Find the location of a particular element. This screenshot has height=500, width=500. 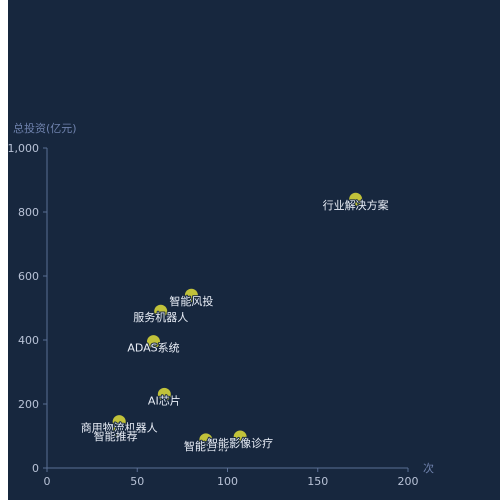

y-tick-label: 400 is located at coordinates (28, 340).